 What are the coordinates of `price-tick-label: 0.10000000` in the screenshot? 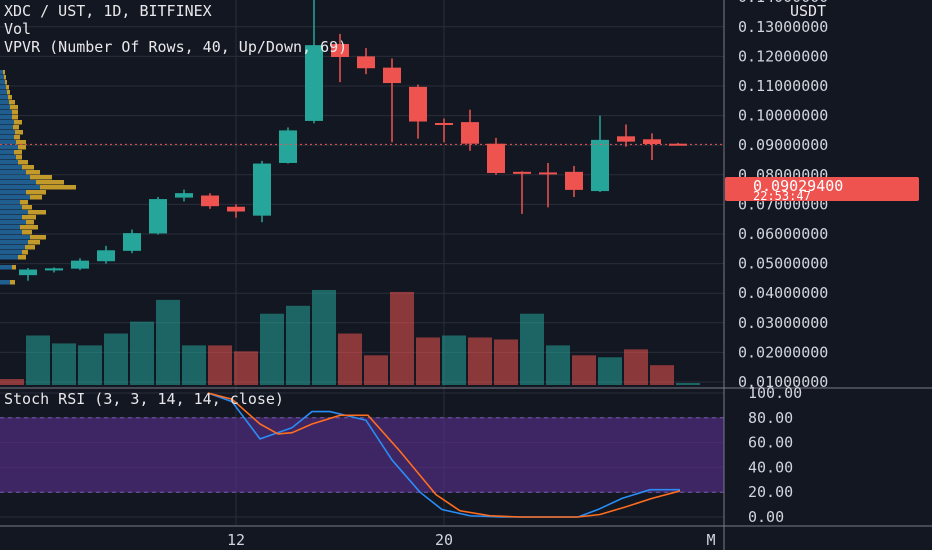 It's located at (783, 116).